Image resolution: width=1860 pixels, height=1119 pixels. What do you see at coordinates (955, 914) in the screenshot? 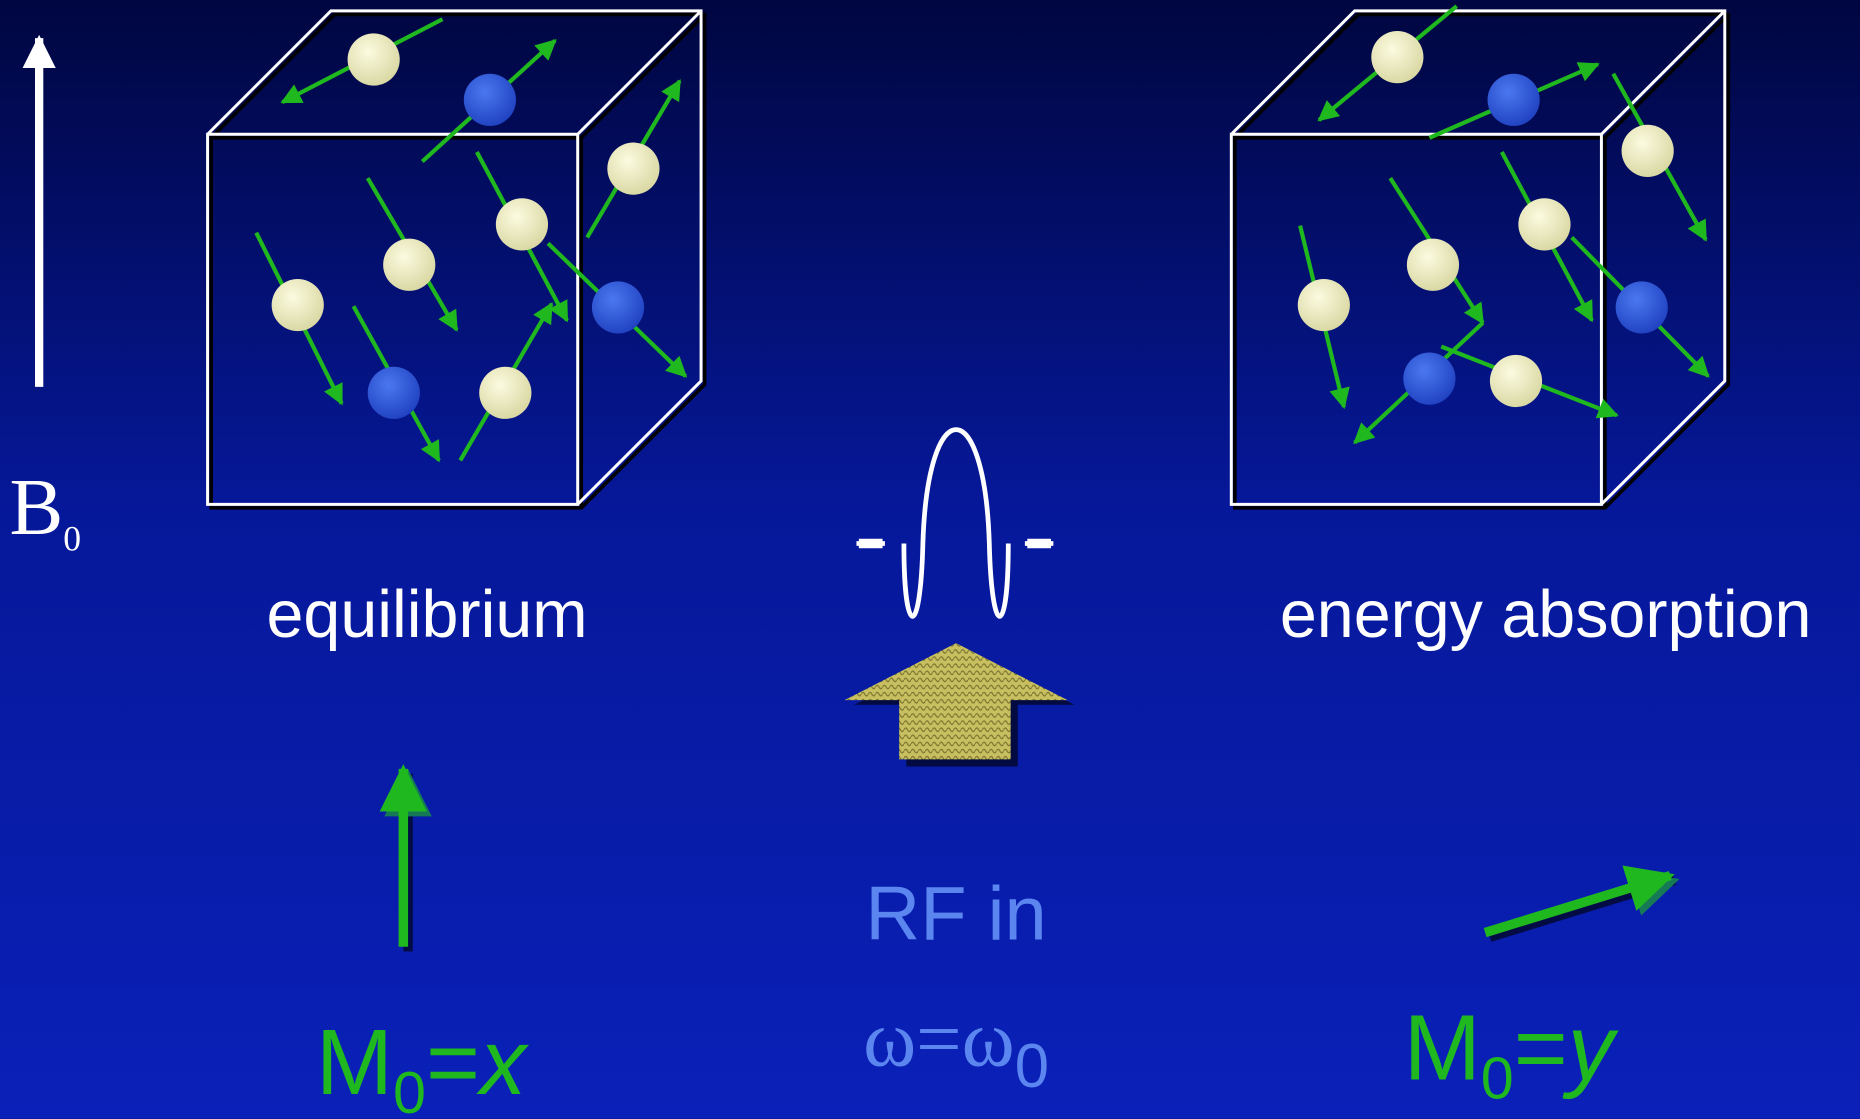
I see `rf-label: RF in` at bounding box center [955, 914].